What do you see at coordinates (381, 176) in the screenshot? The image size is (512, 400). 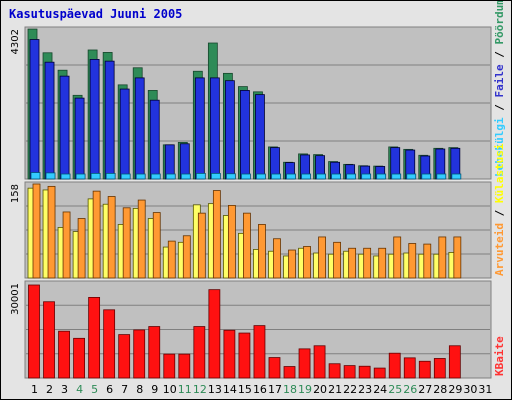 I see `bar-Lehekülgi-day-24` at bounding box center [381, 176].